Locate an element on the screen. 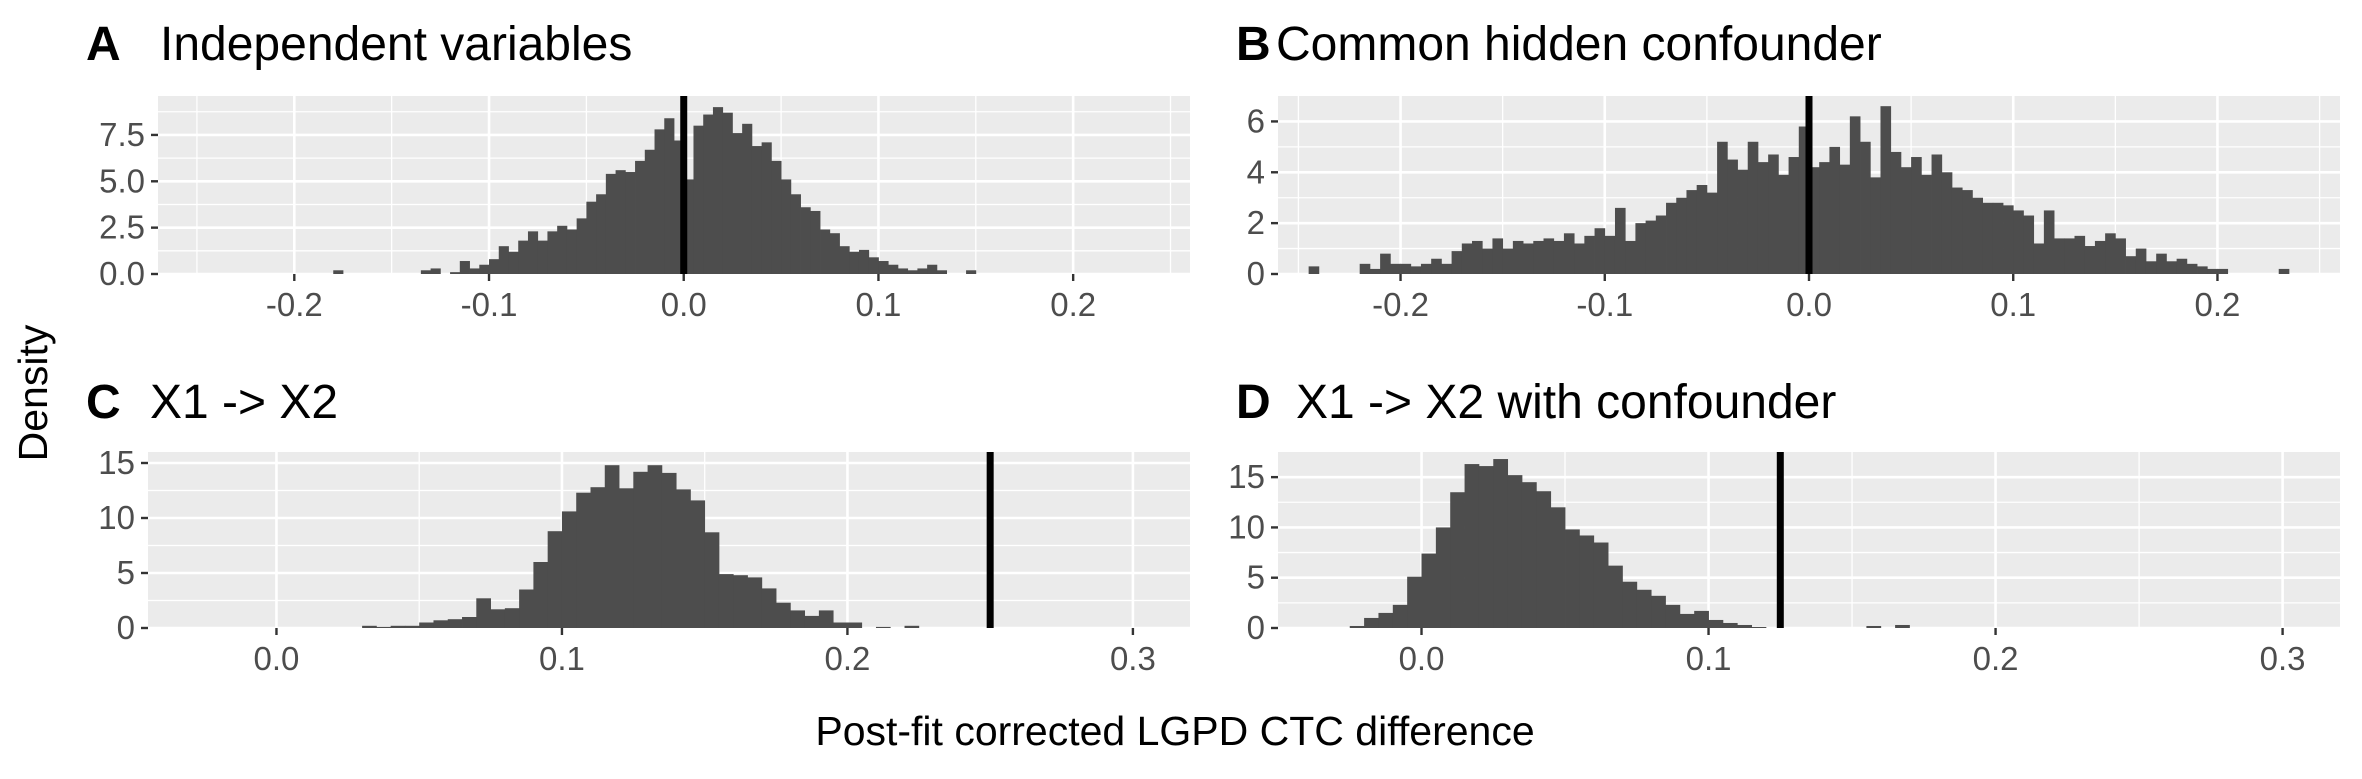 The height and width of the screenshot is (779, 2362). x-tick-label: -0.1 is located at coordinates (489, 304).